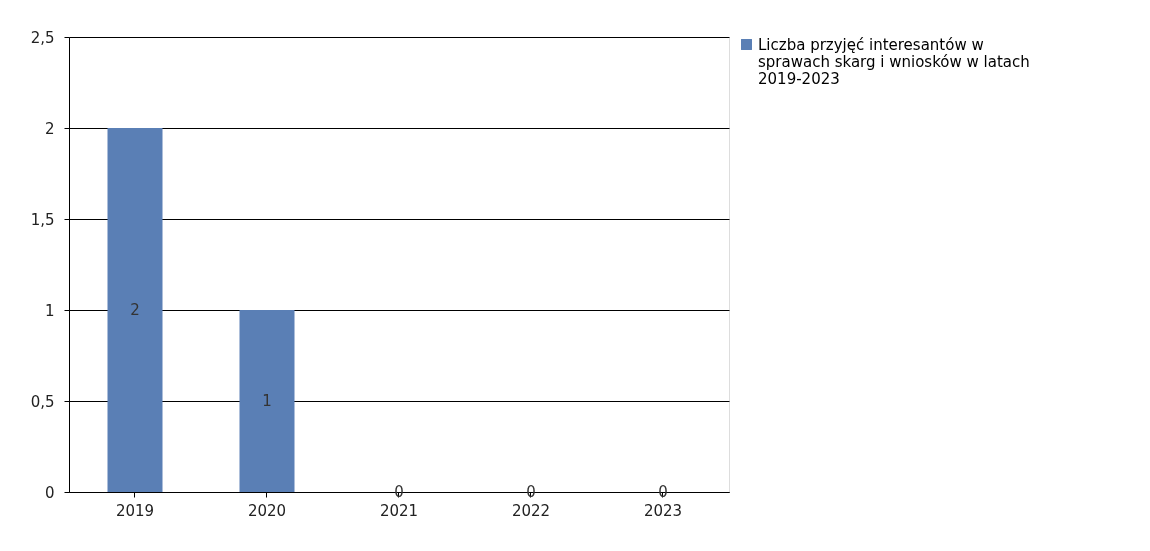 The height and width of the screenshot is (551, 1150). What do you see at coordinates (663, 510) in the screenshot?
I see `x-tick-label: 2023` at bounding box center [663, 510].